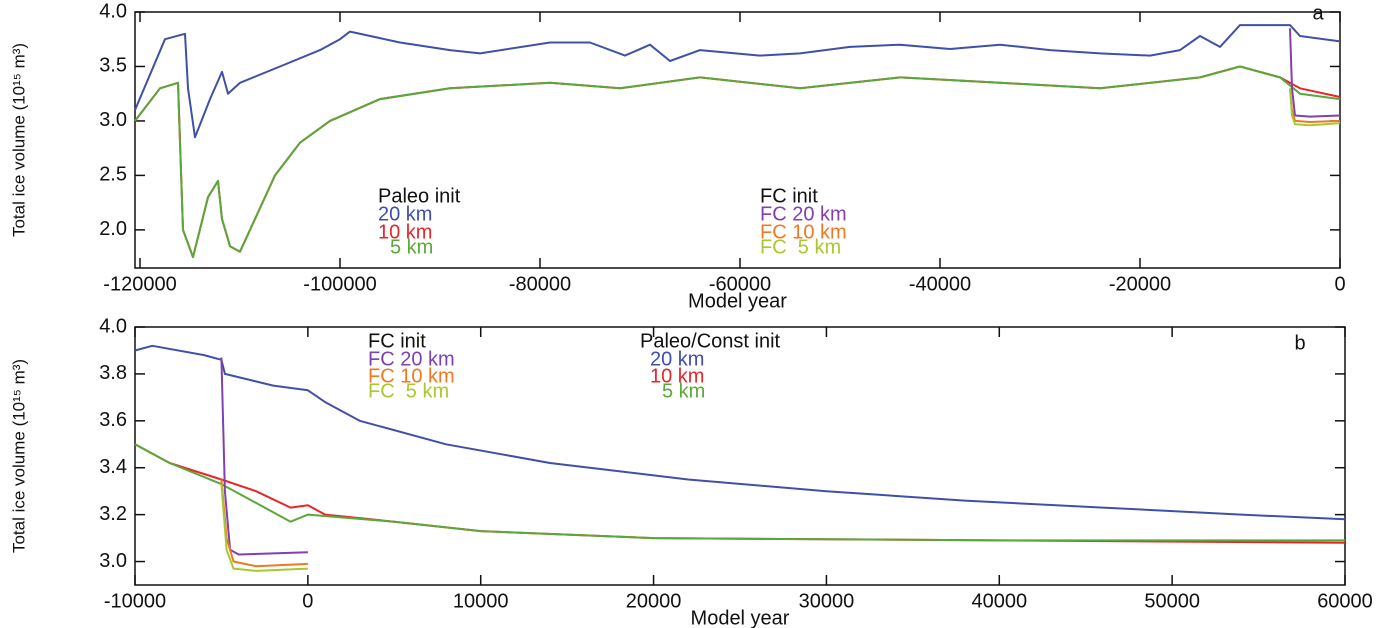 This screenshot has width=1400, height=628. I want to click on x-tick-label: -80000, so click(540, 284).